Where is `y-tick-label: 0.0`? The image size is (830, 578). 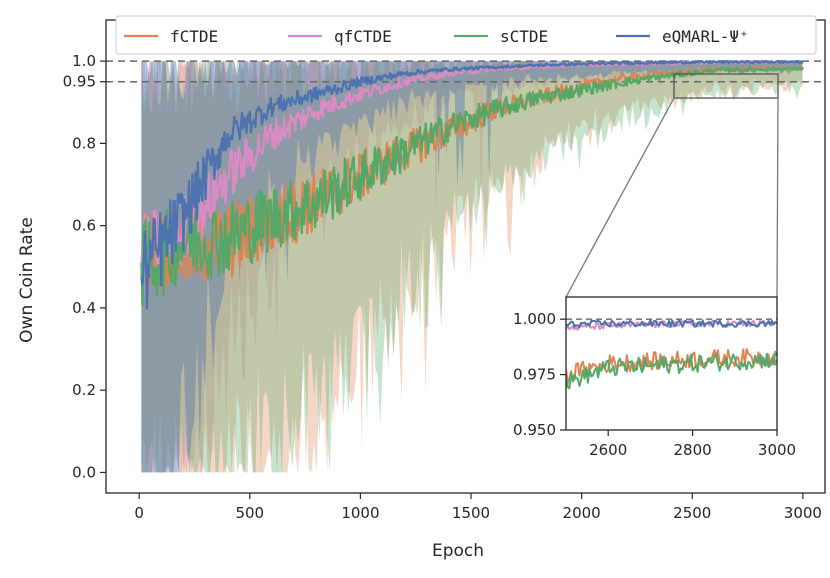 y-tick-label: 0.0 is located at coordinates (84, 472).